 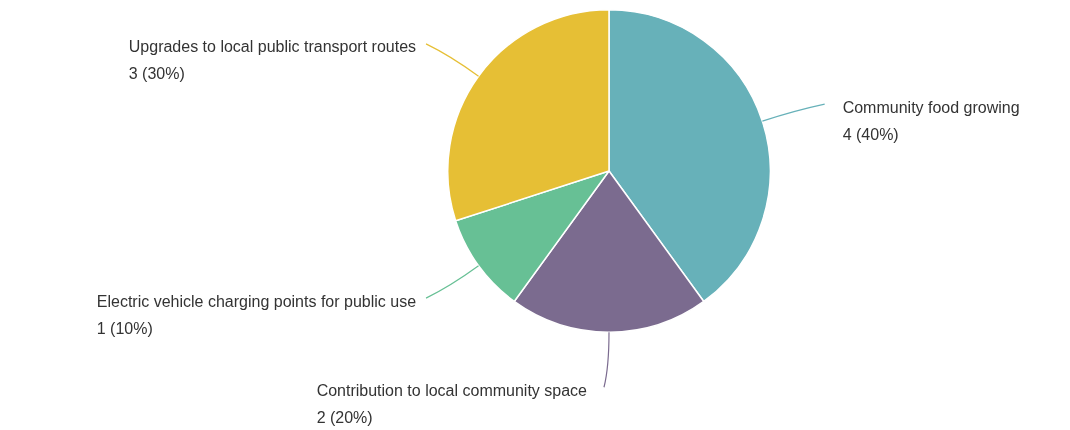 What do you see at coordinates (452, 390) in the screenshot?
I see `slice-label: Contribution to local community space` at bounding box center [452, 390].